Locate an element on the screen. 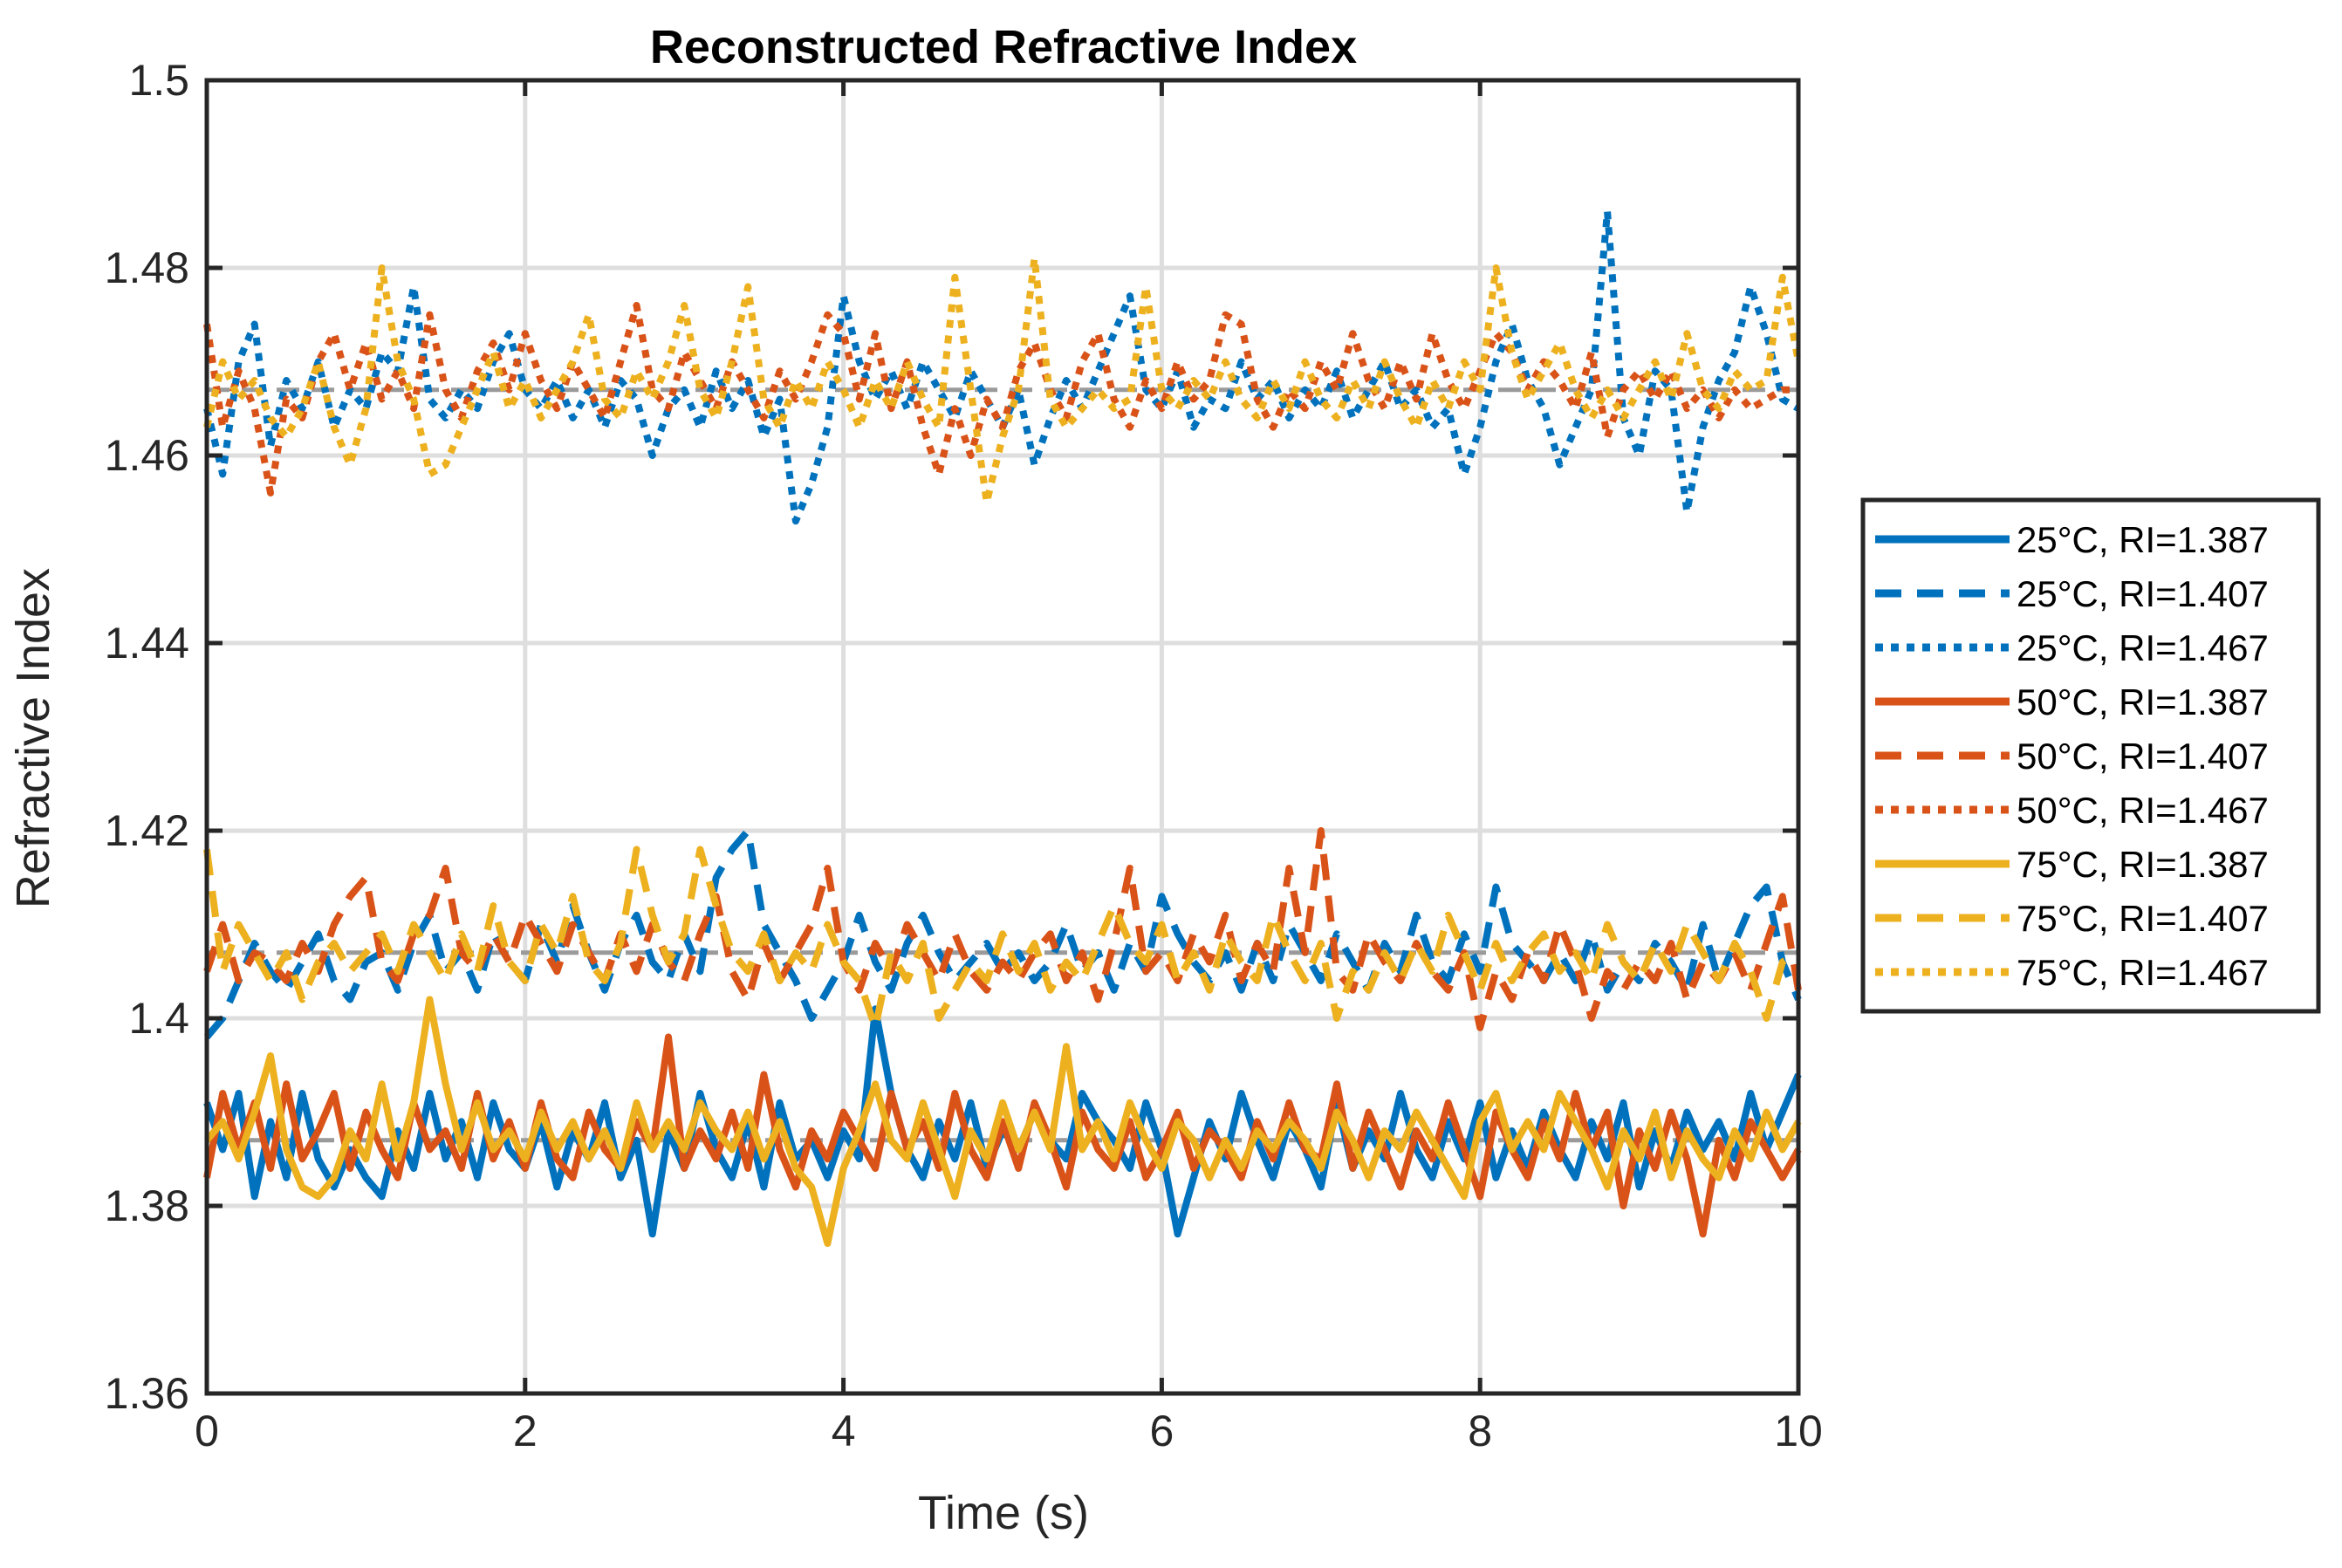 Image resolution: width=2342 pixels, height=1568 pixels. legend-label-9: 75°C, RI=1.467 is located at coordinates (2143, 973).